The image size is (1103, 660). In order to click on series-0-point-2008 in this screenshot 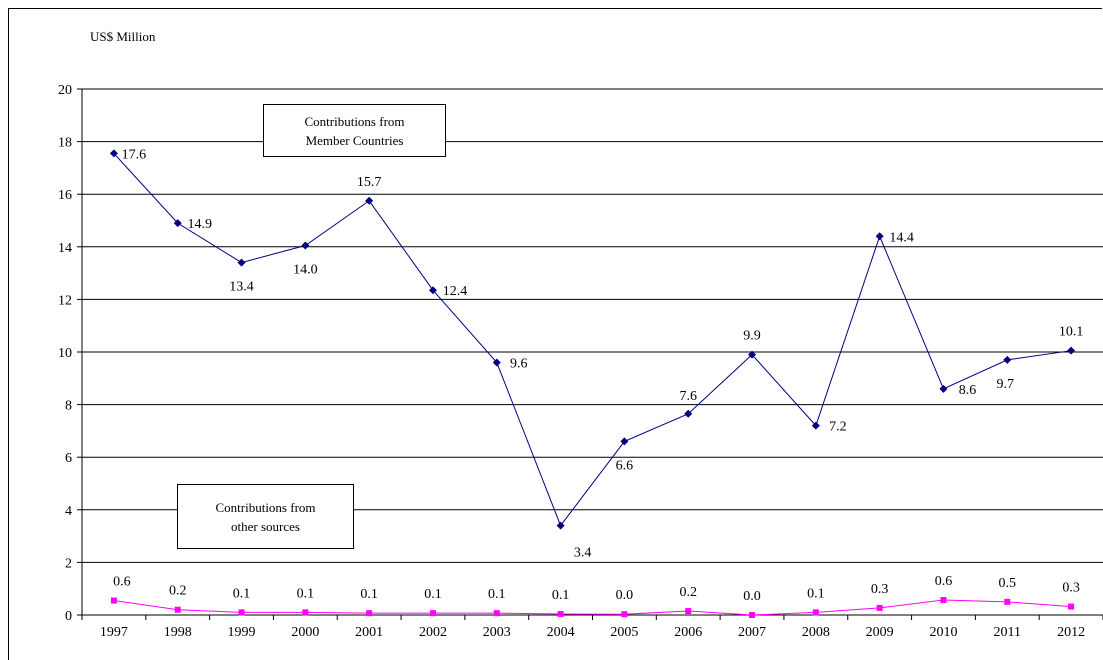, I will do `click(815, 425)`.